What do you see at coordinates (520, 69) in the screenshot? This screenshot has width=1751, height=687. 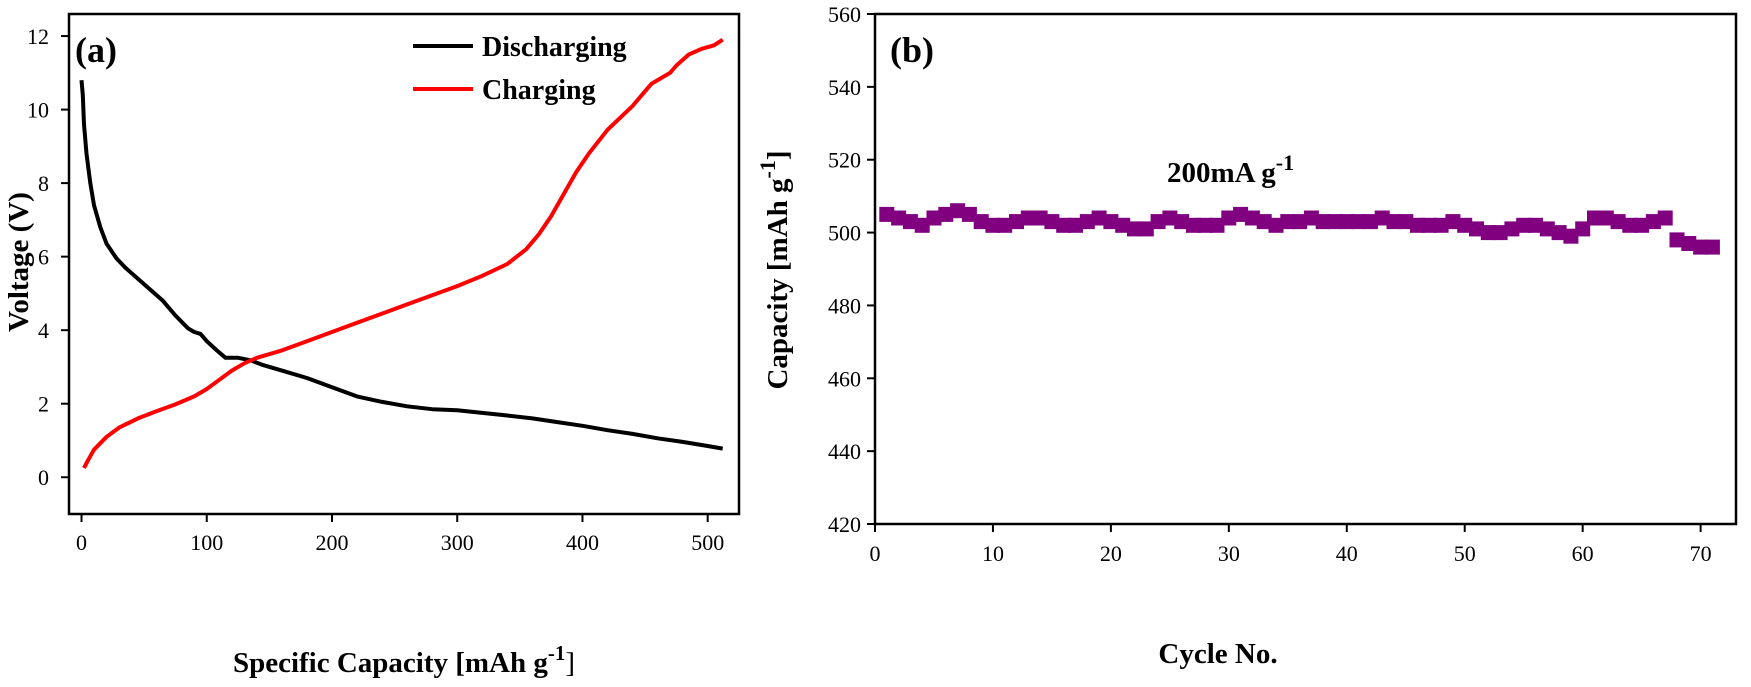 I see `panel-a-legend: Discharging Charging` at bounding box center [520, 69].